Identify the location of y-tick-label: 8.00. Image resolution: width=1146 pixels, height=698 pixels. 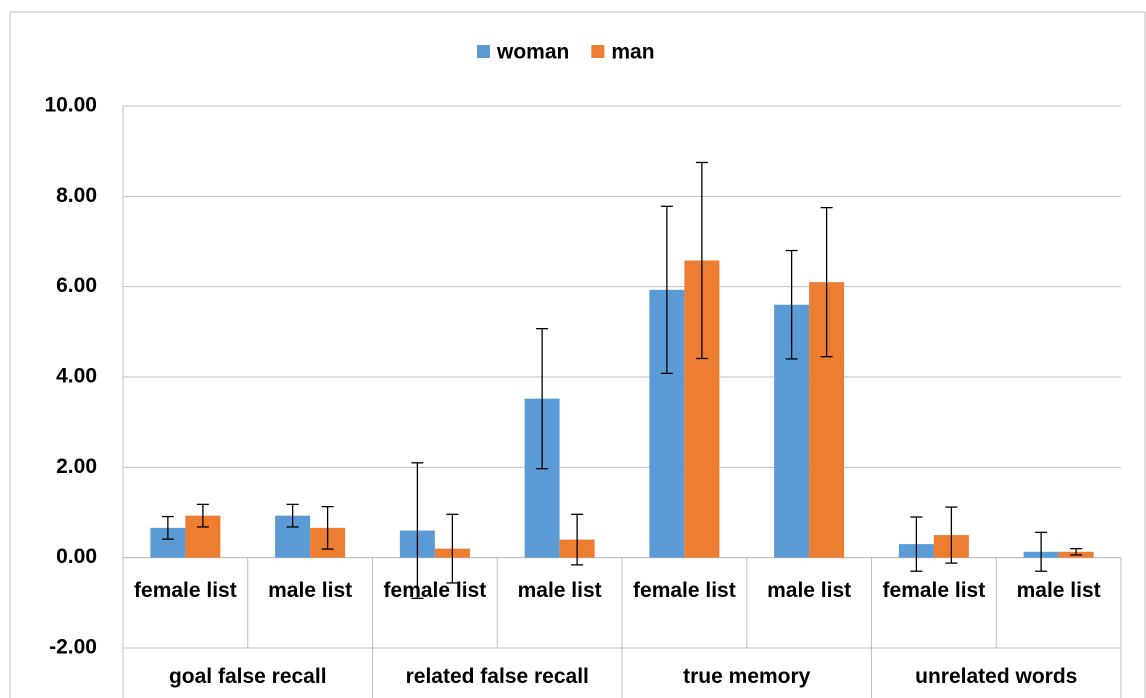
(76, 195).